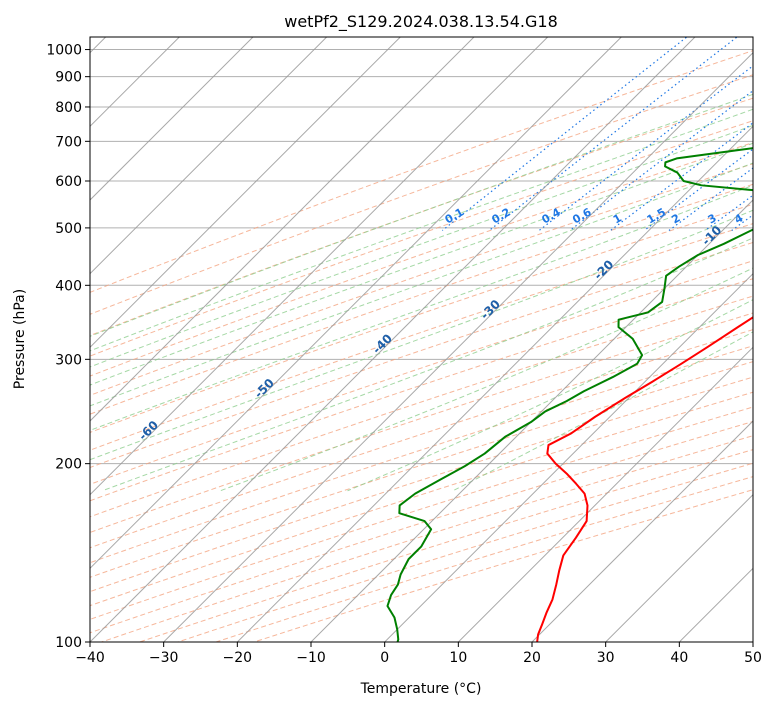 Image resolution: width=775 pixels, height=712 pixels. I want to click on y-tick-label: 700, so click(68, 142).